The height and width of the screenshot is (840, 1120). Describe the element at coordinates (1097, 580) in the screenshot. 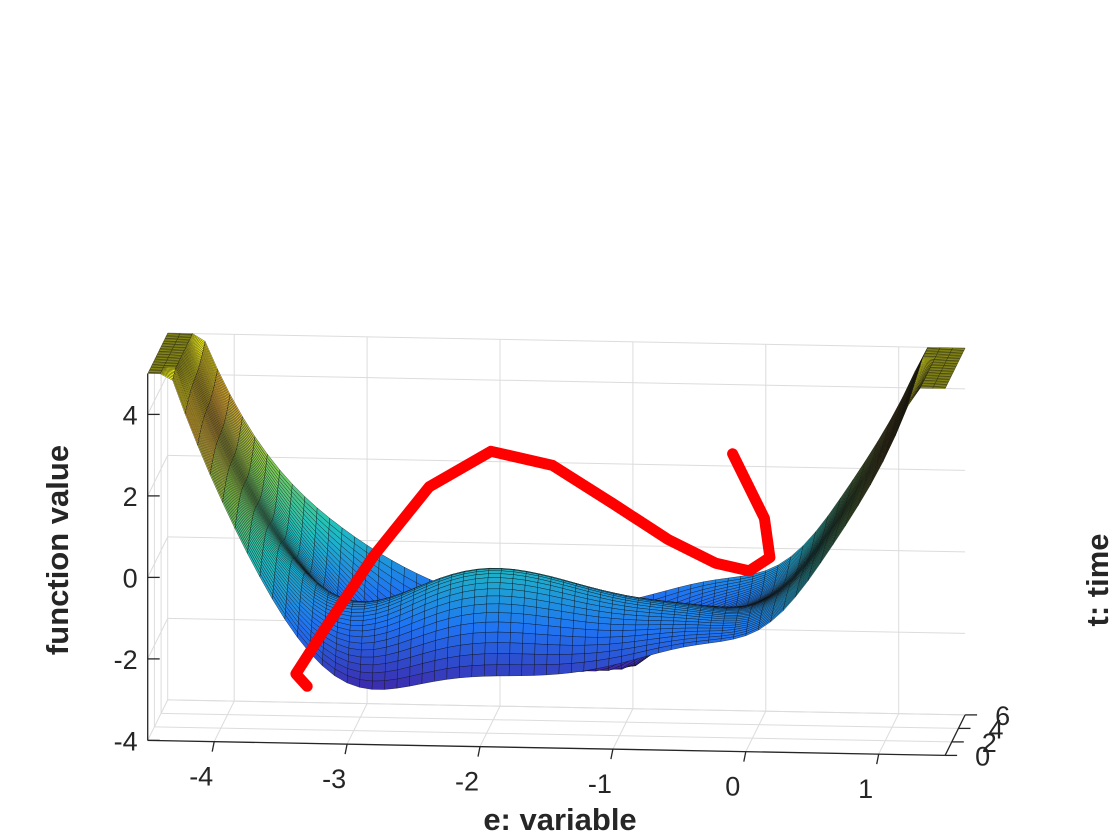

I see `y-axis-label: t: time` at that location.